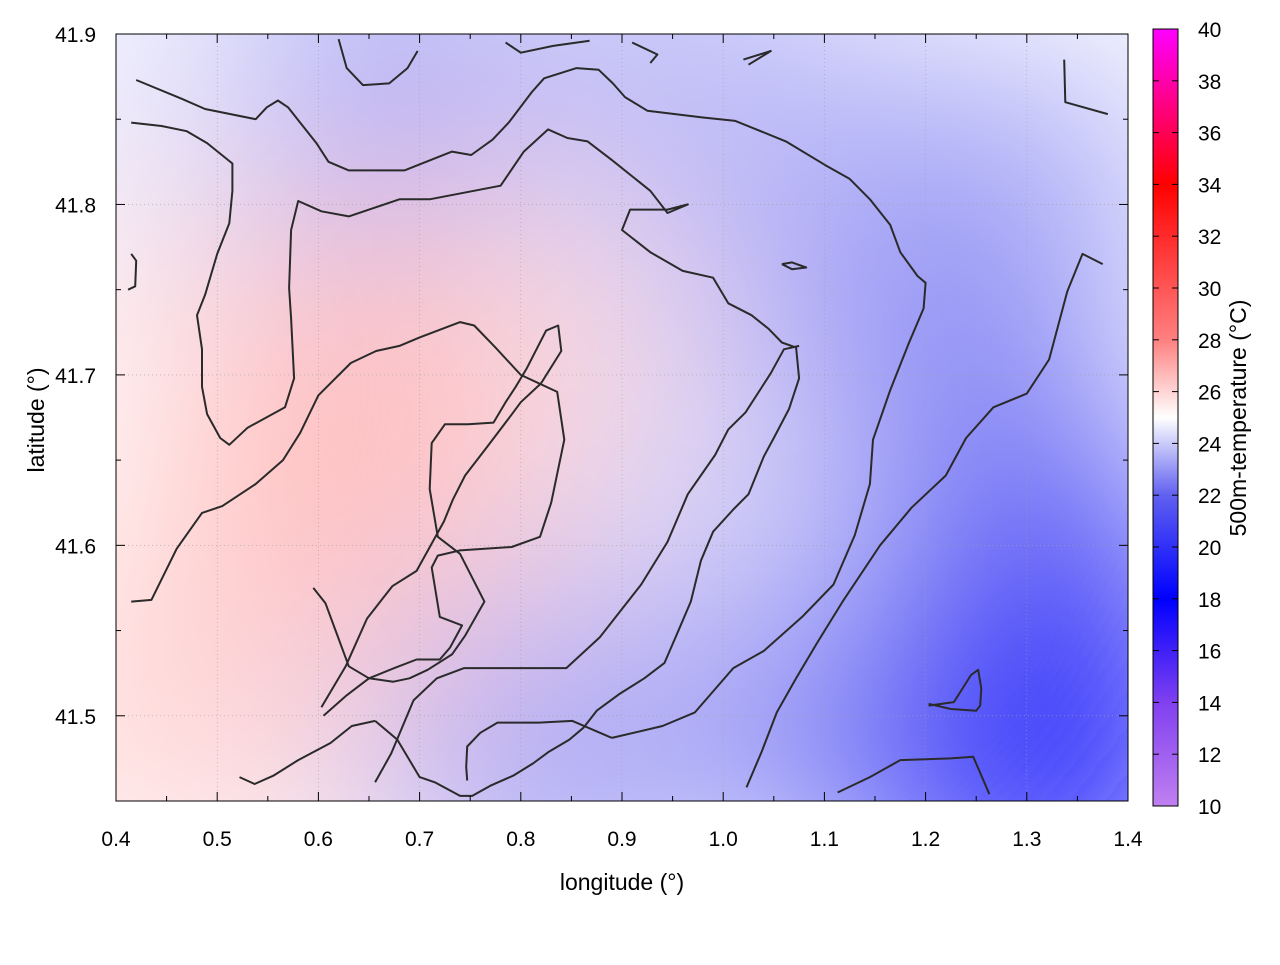 The width and height of the screenshot is (1280, 965). What do you see at coordinates (520, 839) in the screenshot?
I see `x-tick-label: 0.8` at bounding box center [520, 839].